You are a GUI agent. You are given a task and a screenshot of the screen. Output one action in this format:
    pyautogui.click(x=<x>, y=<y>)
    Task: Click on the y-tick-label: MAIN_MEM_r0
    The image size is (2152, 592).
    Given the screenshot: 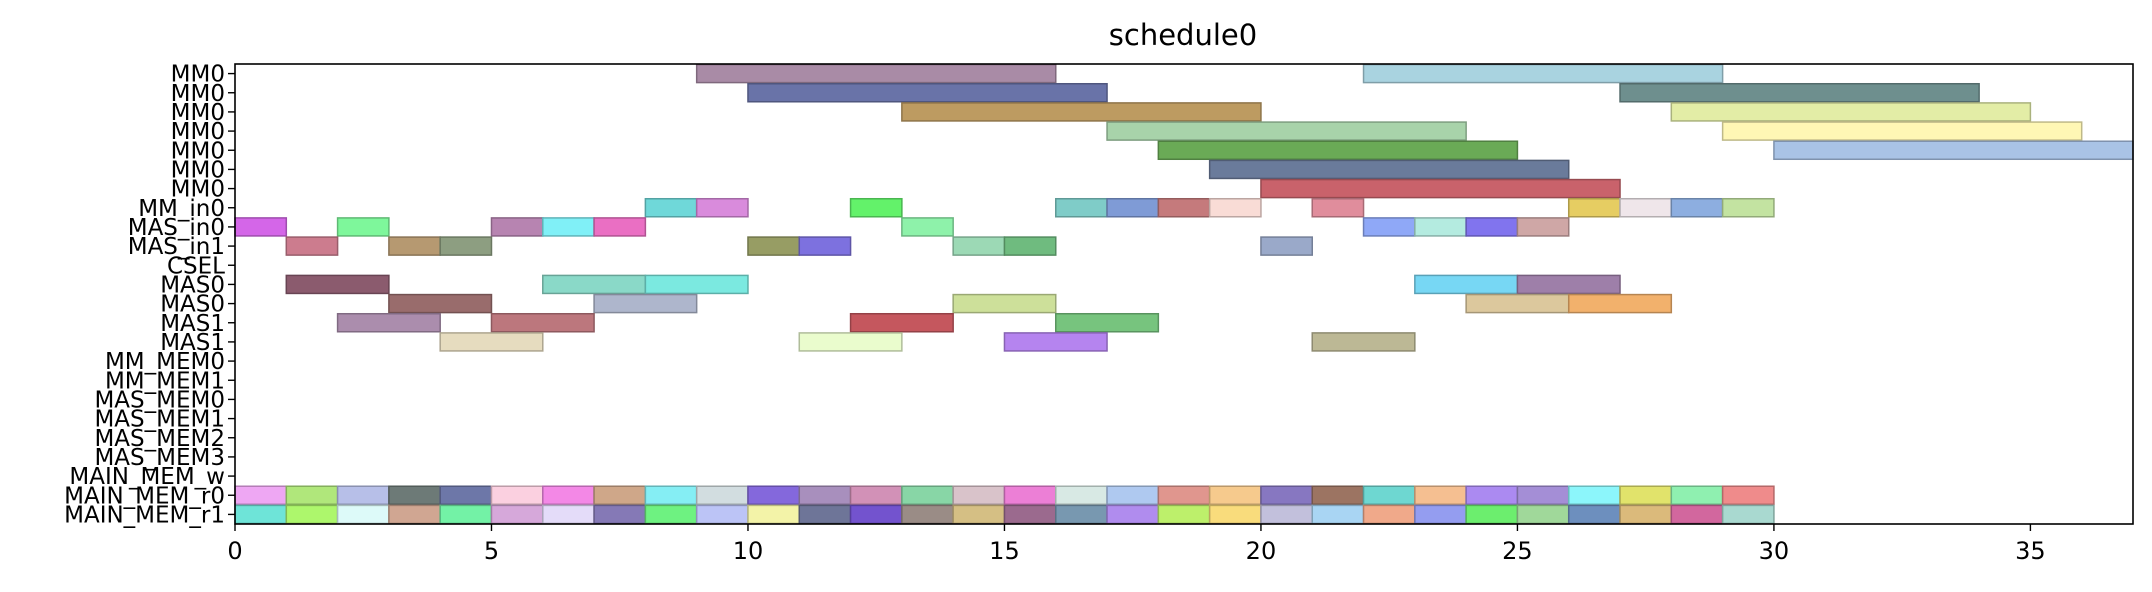 What is the action you would take?
    pyautogui.click(x=144, y=496)
    